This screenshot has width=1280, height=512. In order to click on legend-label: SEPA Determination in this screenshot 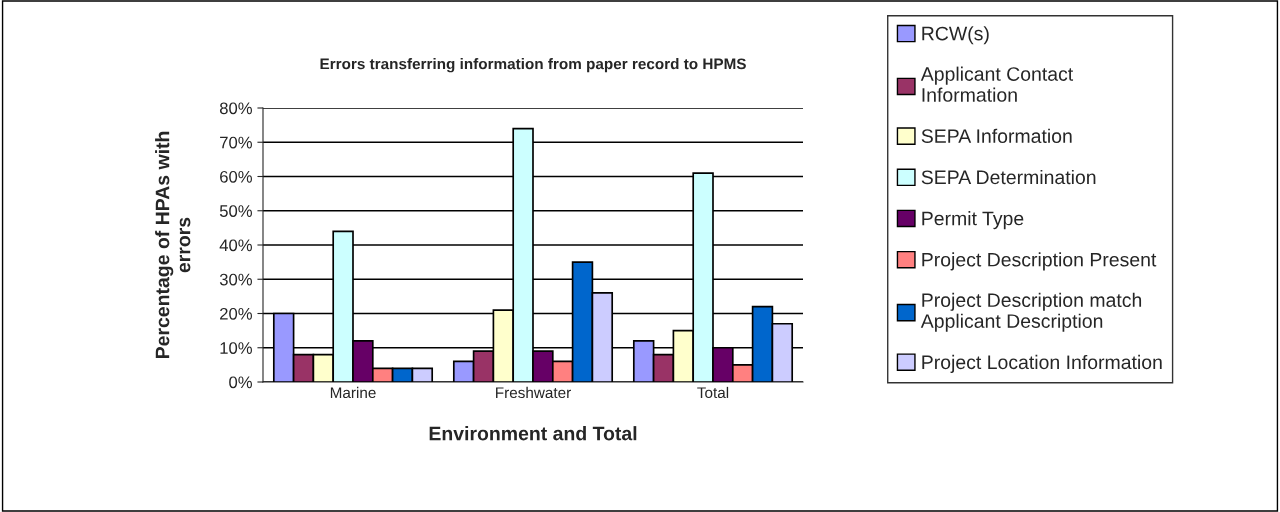, I will do `click(1008, 177)`.